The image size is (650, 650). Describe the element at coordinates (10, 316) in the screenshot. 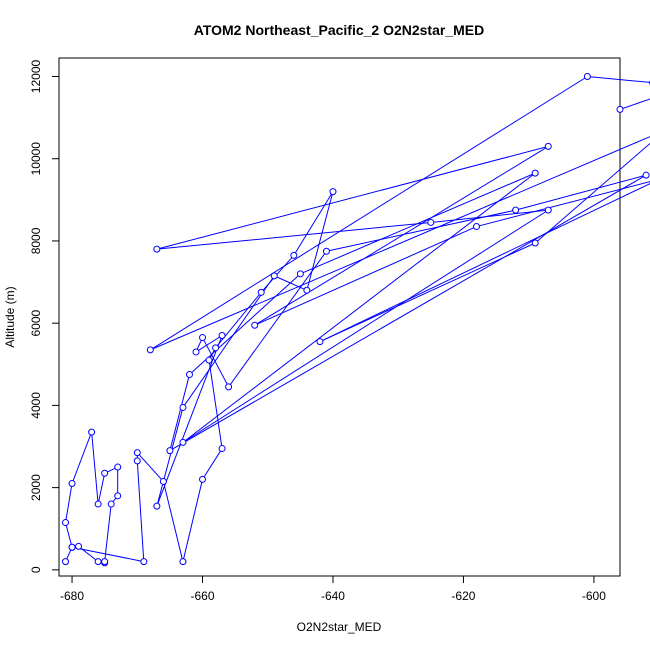

I see `y-axis-label: Altitude (m)` at that location.